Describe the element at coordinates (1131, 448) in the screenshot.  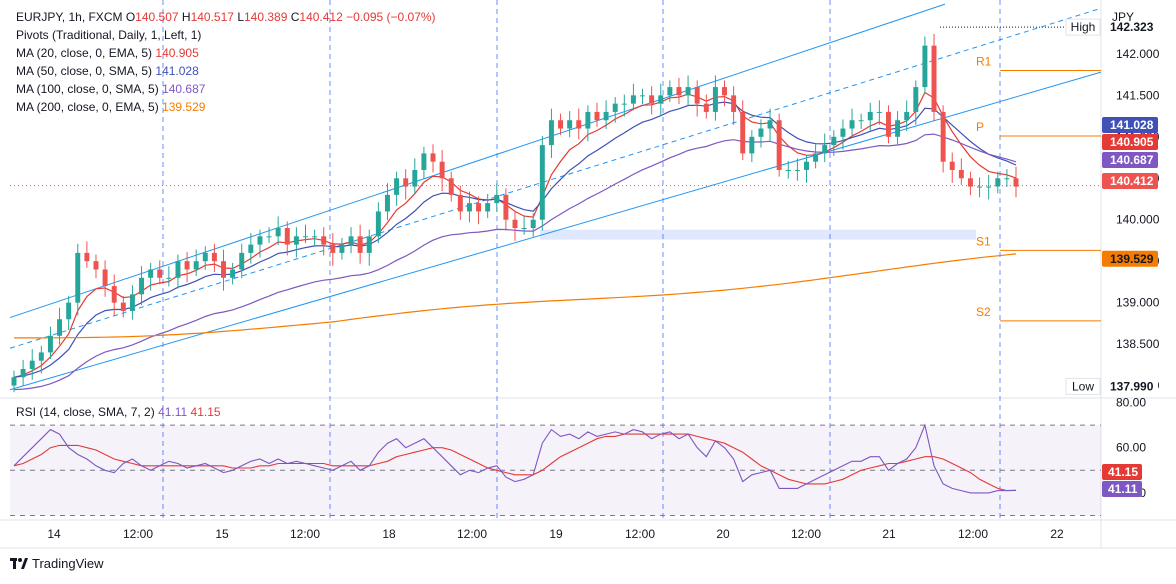
I see `rsi-tick-label: 60.00` at that location.